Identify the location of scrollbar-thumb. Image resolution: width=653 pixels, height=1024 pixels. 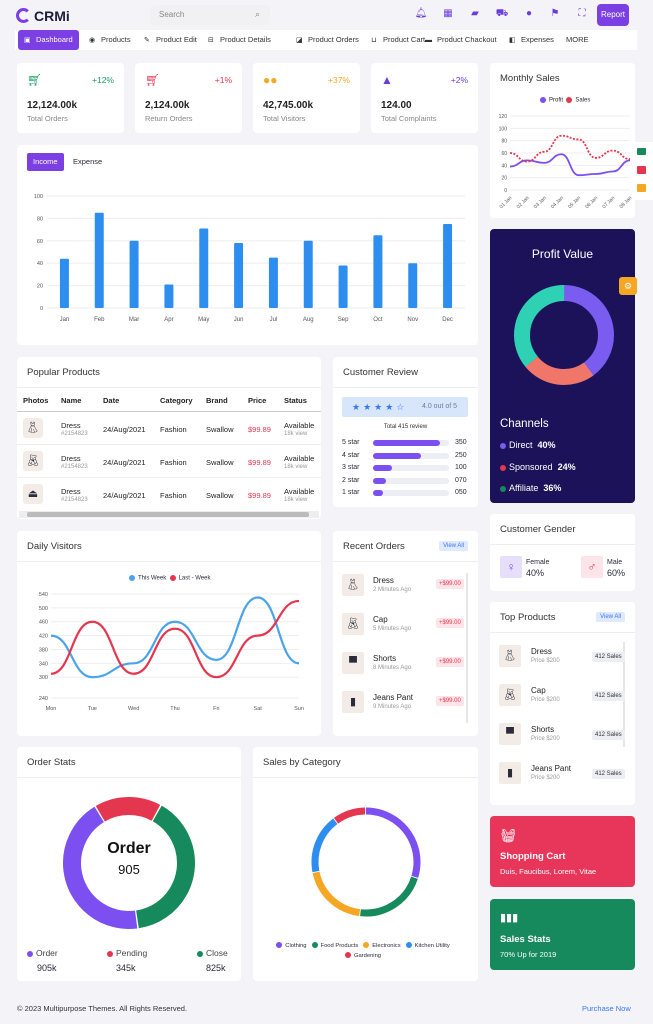
(168, 514).